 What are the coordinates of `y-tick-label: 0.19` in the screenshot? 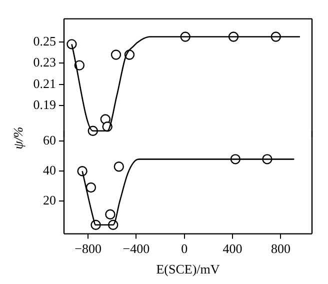 It's located at (44, 104).